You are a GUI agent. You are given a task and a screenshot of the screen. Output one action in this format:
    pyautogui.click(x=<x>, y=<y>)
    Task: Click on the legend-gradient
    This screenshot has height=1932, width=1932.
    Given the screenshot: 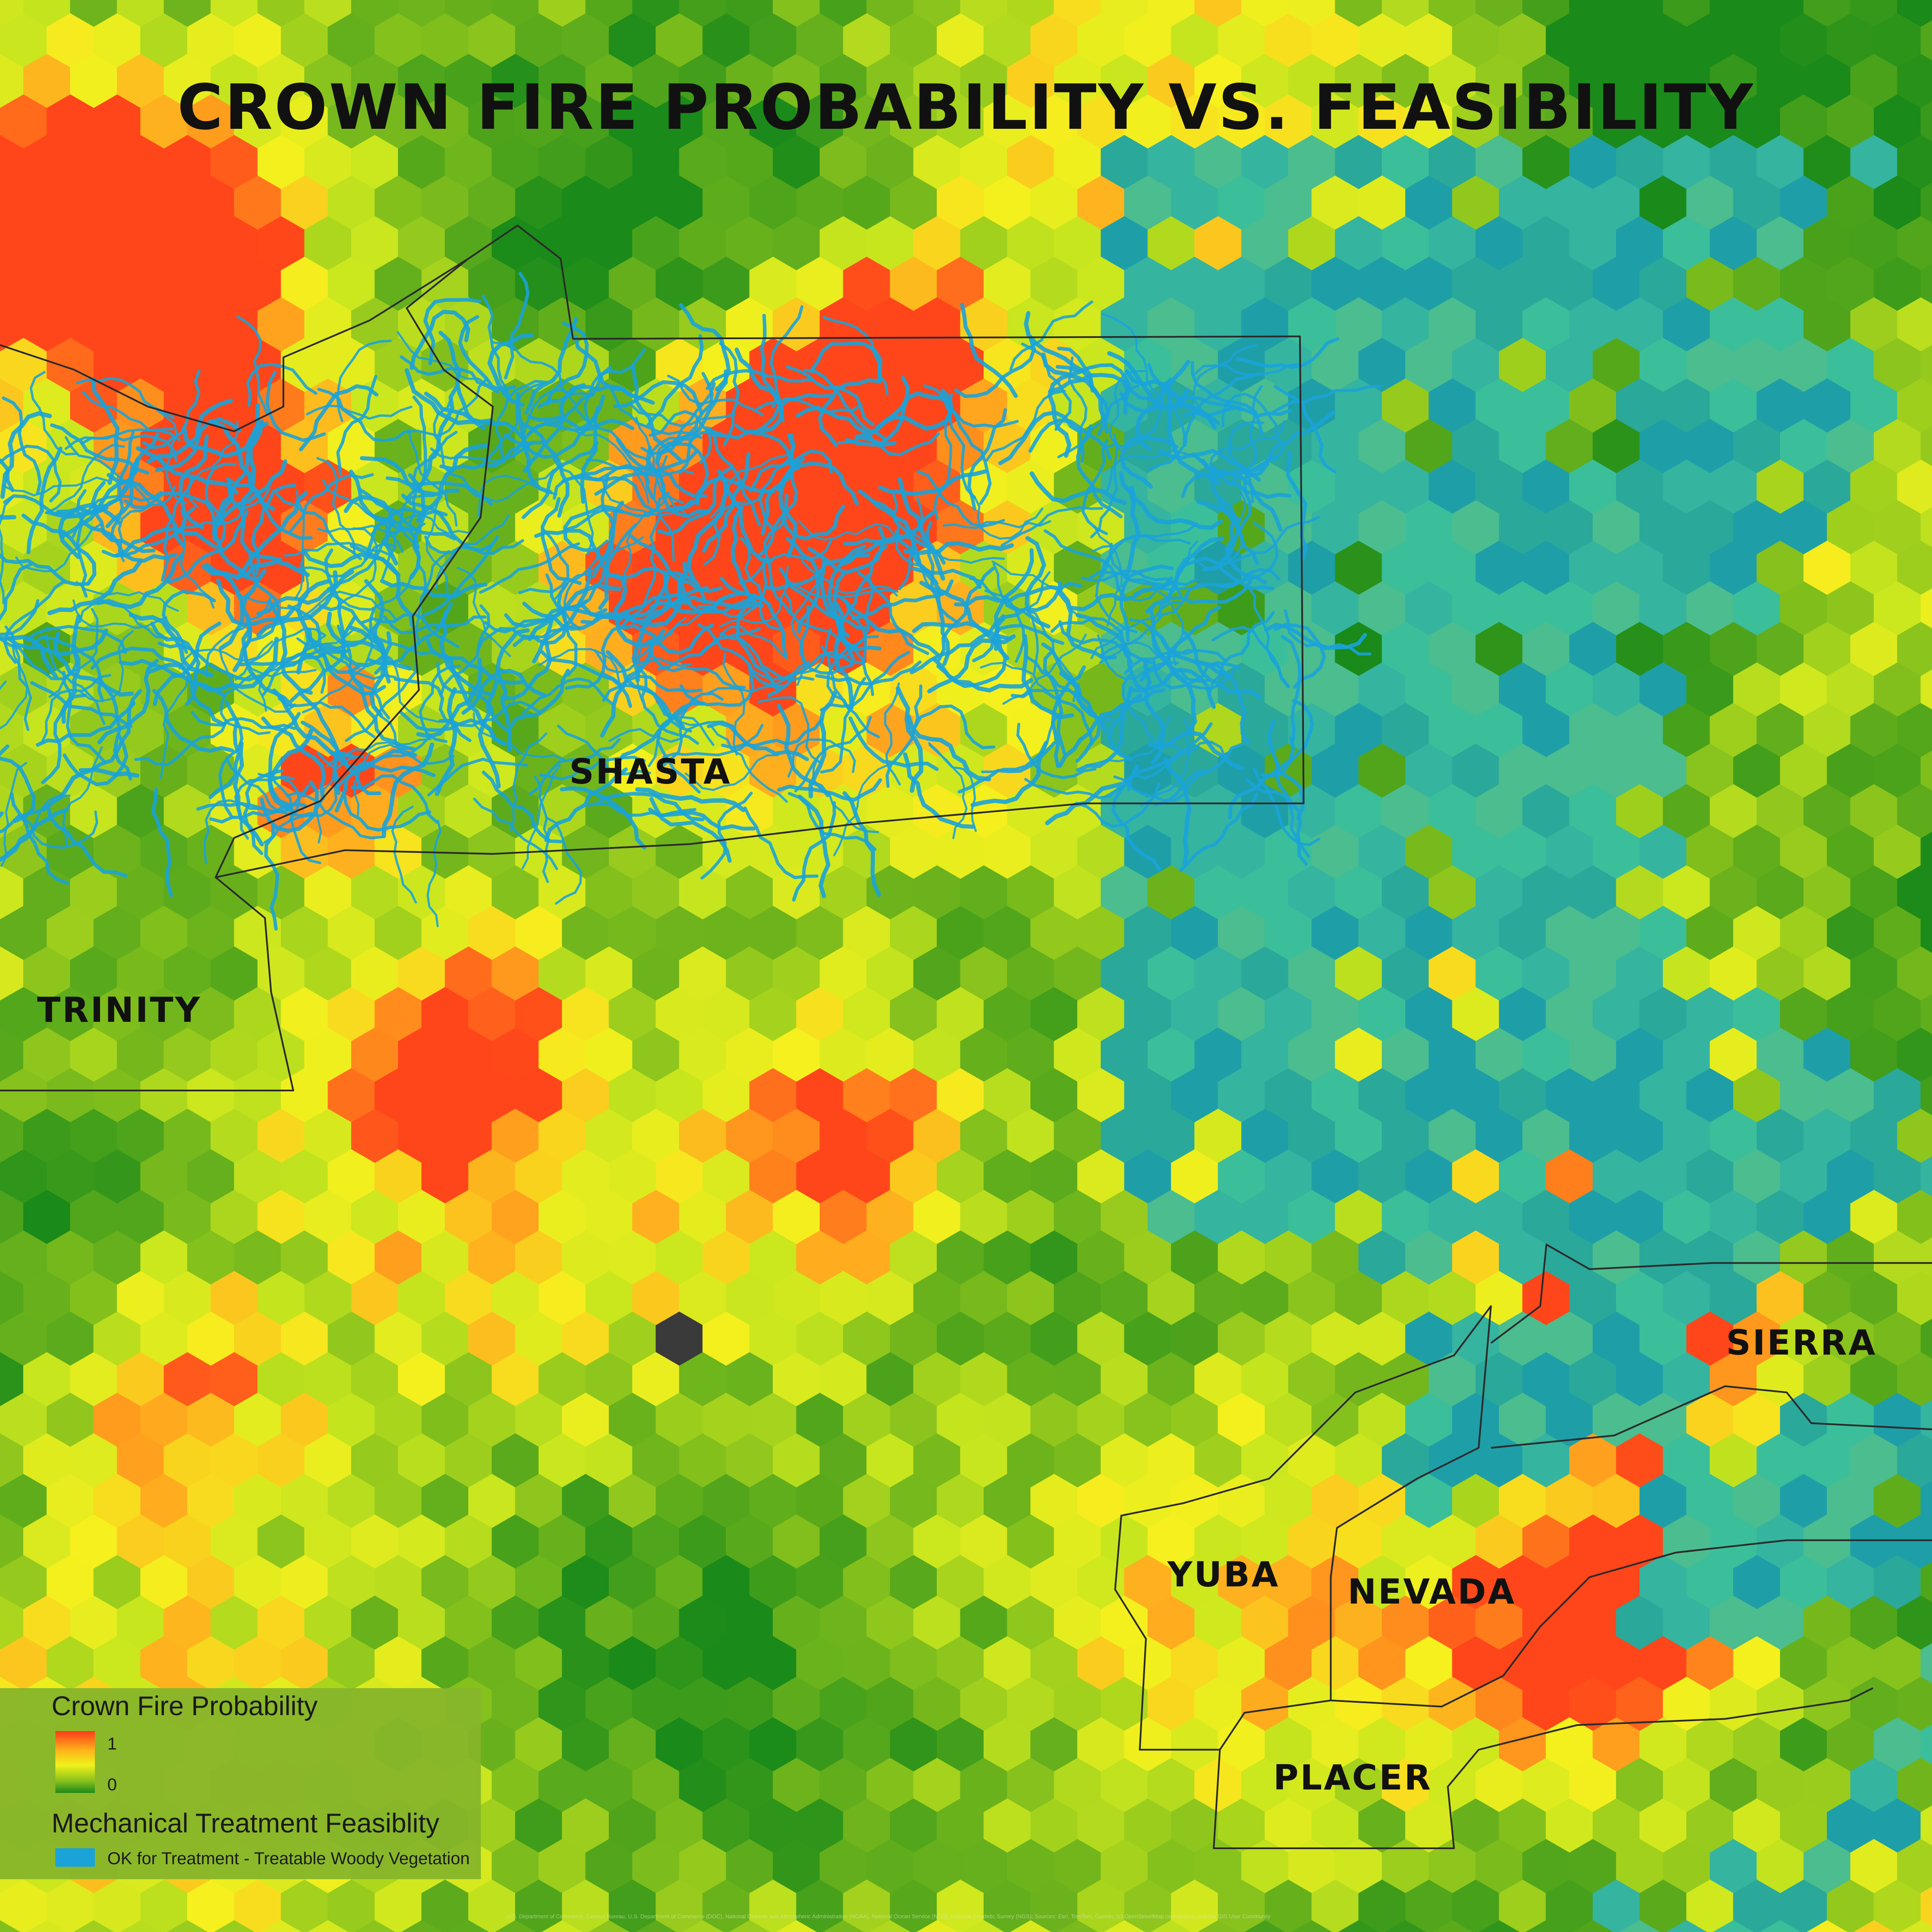 What is the action you would take?
    pyautogui.click(x=75, y=1762)
    